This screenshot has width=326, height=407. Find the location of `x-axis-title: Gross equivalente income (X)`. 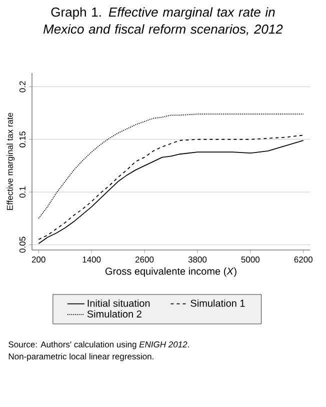

x-axis-title: Gross equivalente income (X) is located at coordinates (170, 272).